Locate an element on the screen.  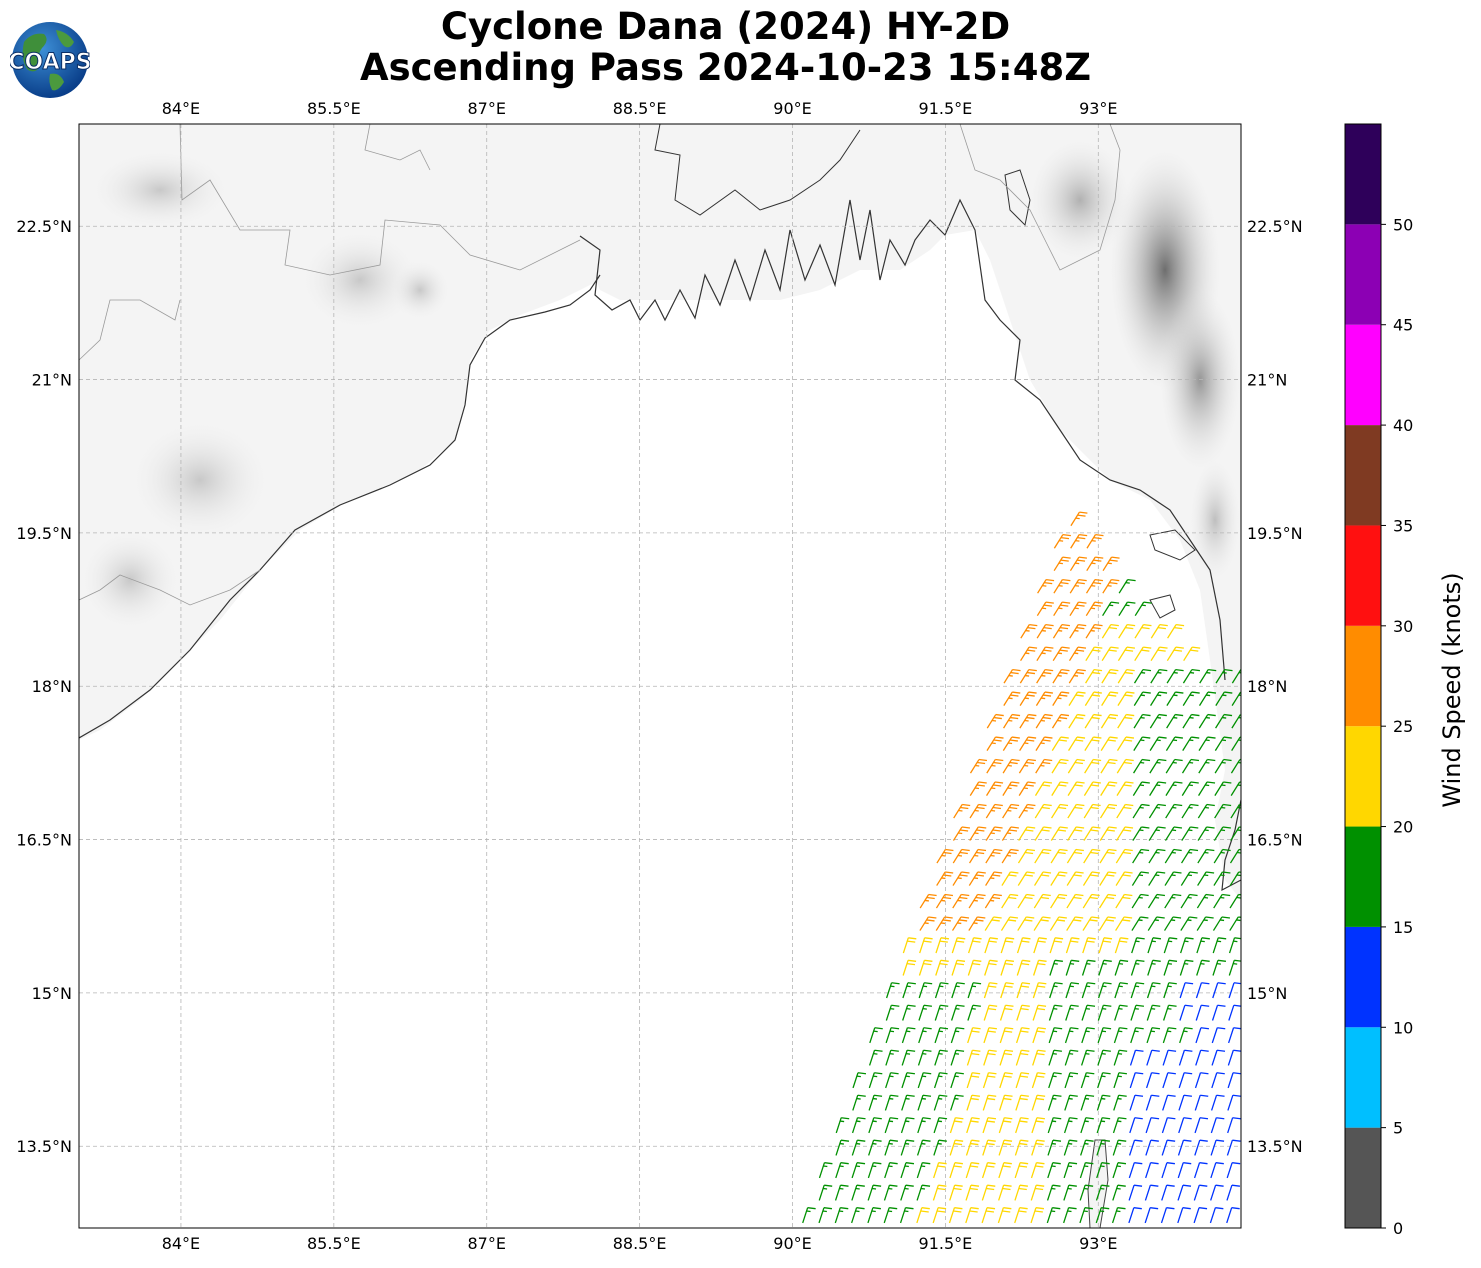
island-ramree is located at coordinates (1172, 545).